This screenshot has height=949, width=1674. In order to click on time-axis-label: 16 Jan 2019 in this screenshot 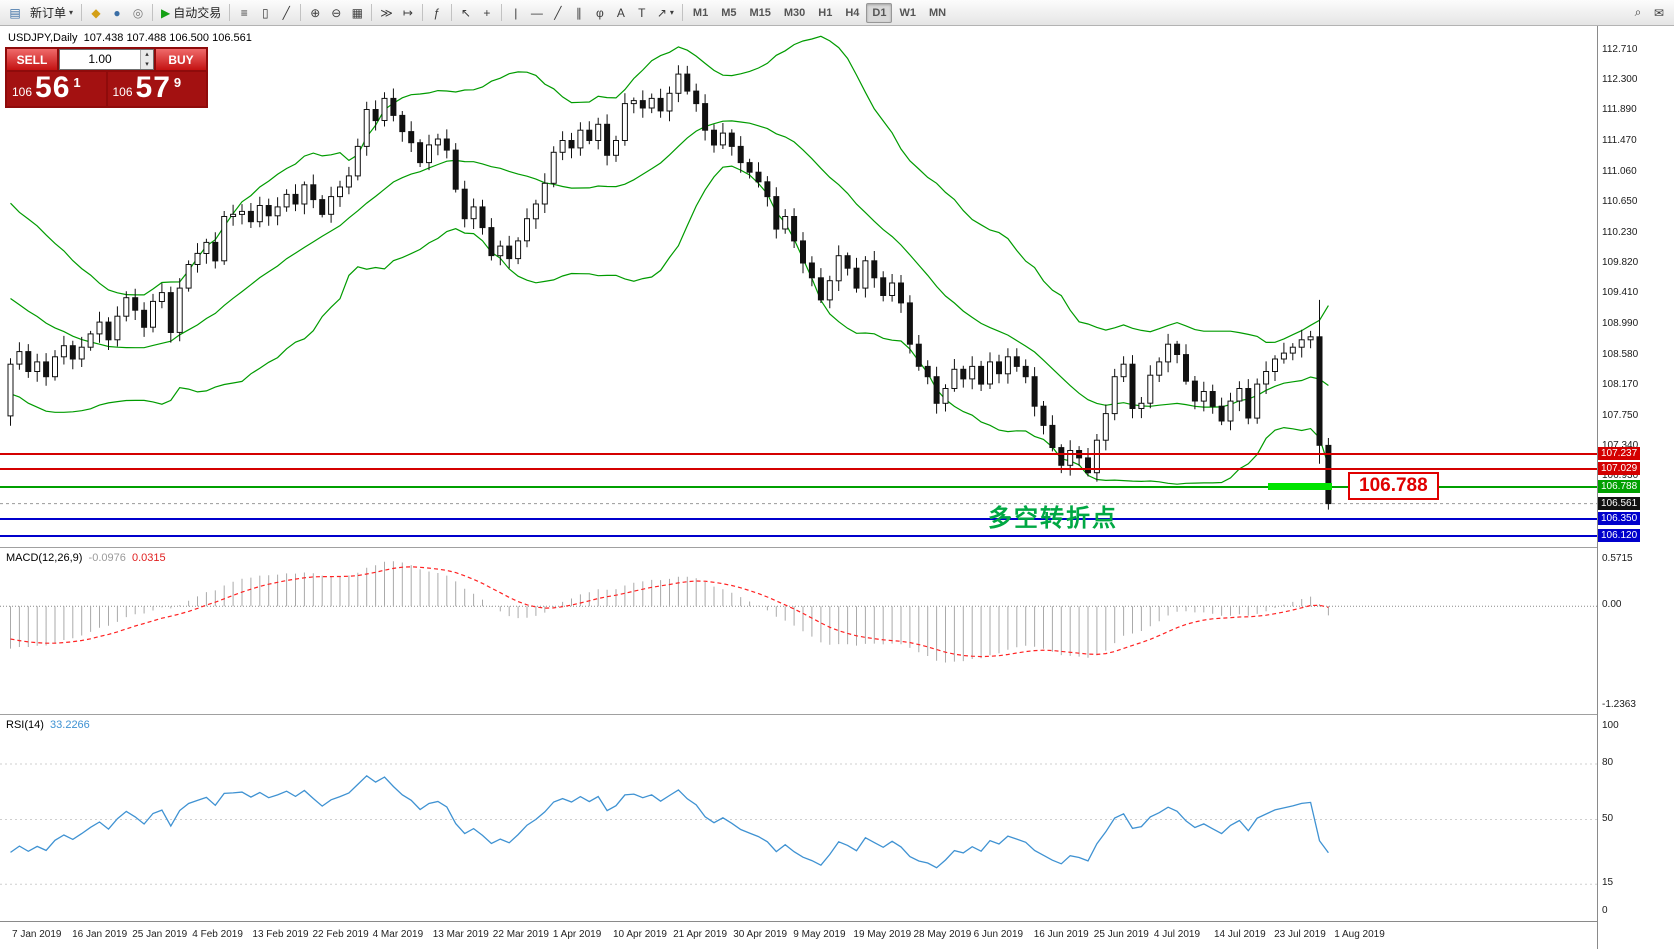, I will do `click(100, 934)`.